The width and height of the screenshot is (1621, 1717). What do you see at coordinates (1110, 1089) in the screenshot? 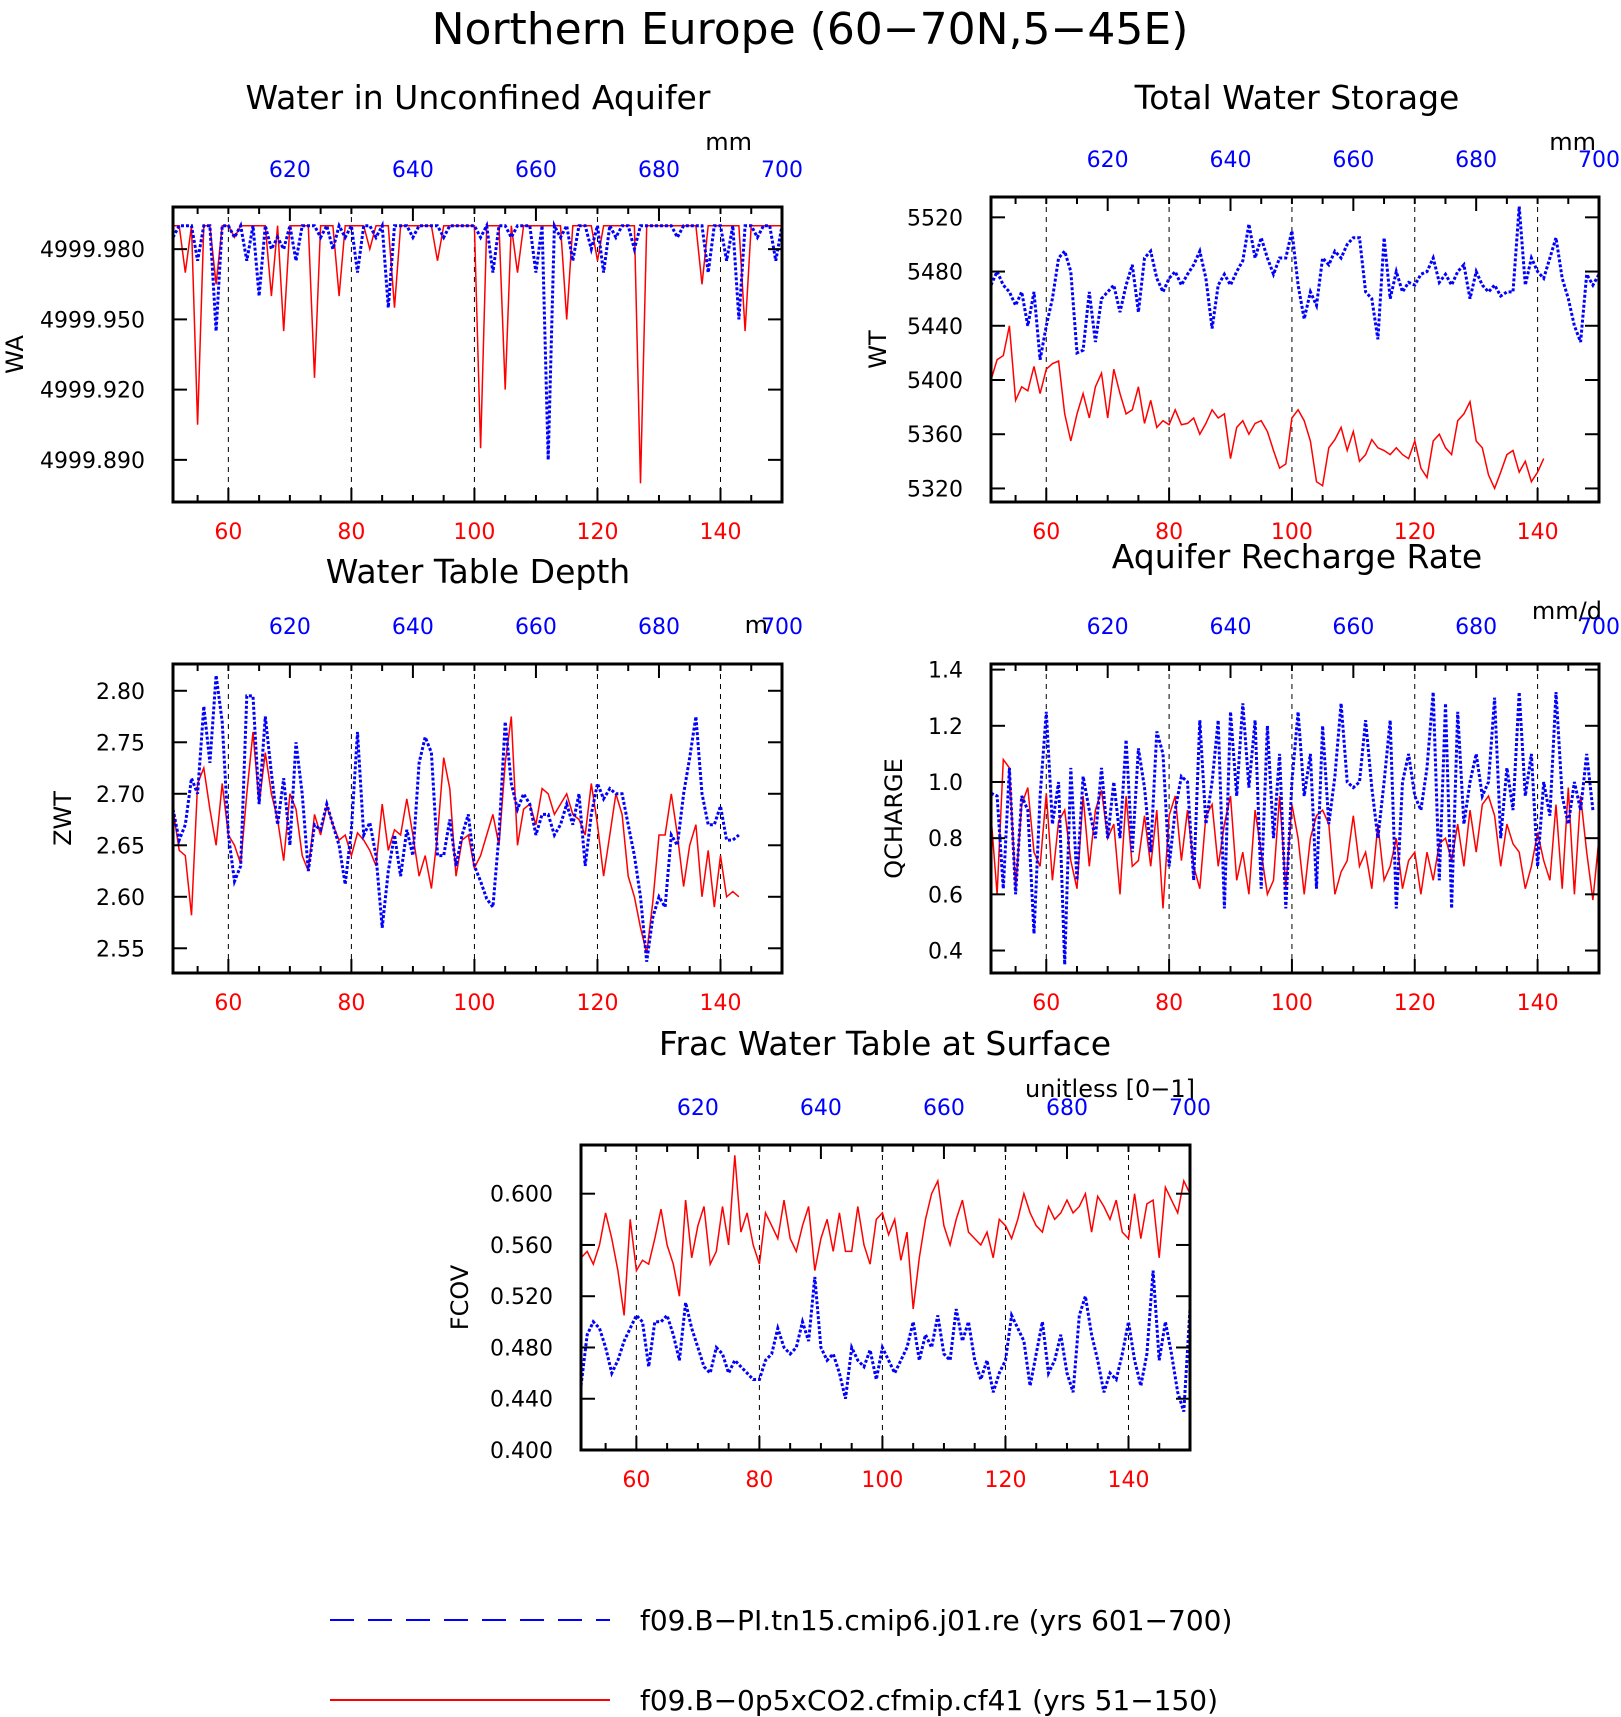
I see `chart-units: unitless [0−1]` at bounding box center [1110, 1089].